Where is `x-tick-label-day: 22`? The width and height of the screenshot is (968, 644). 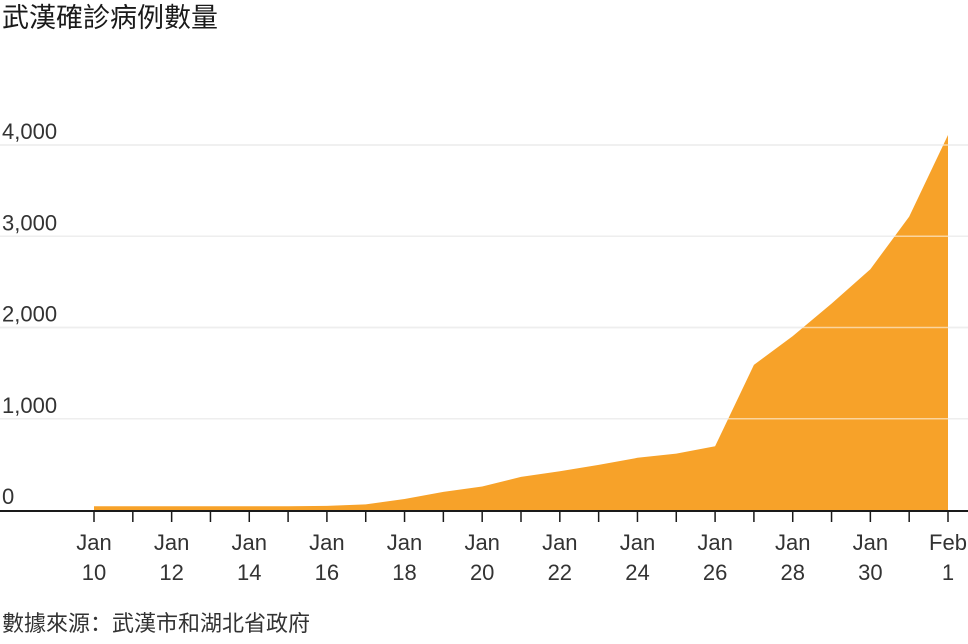 x-tick-label-day: 22 is located at coordinates (560, 572).